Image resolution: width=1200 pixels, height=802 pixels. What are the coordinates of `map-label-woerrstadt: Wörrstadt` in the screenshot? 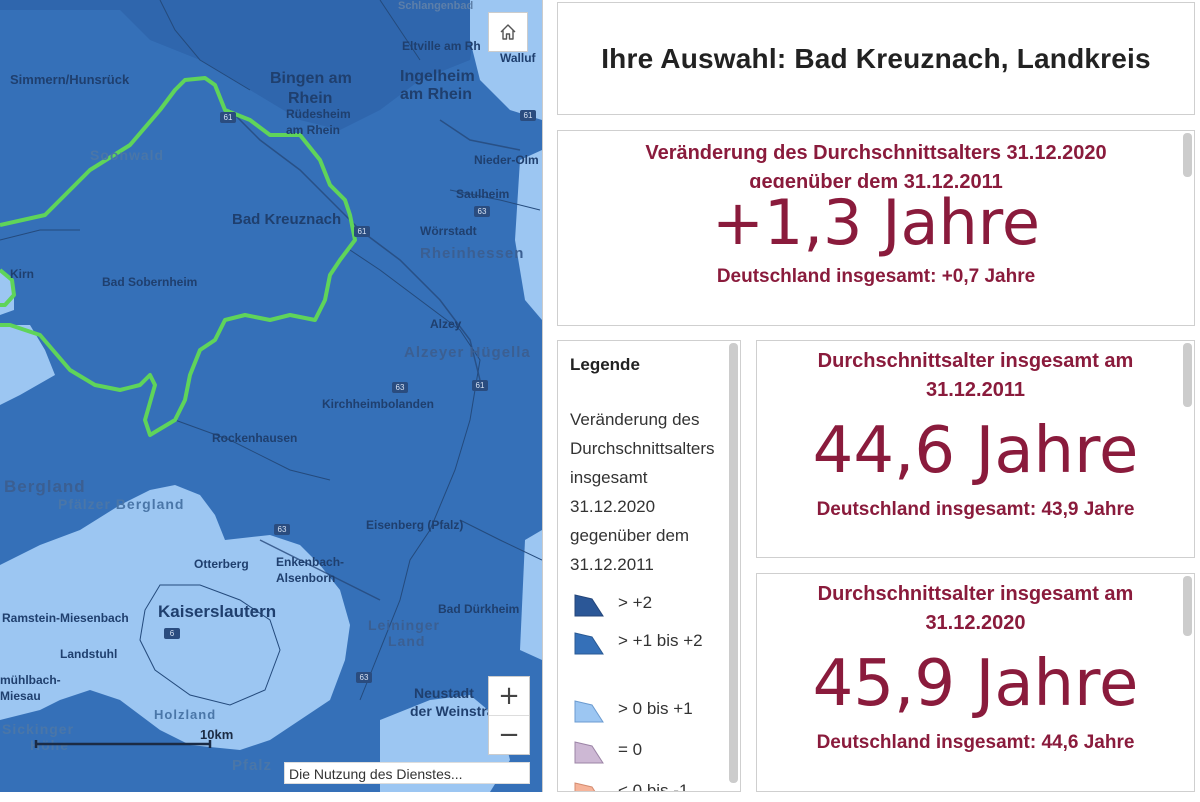 It's located at (448, 231).